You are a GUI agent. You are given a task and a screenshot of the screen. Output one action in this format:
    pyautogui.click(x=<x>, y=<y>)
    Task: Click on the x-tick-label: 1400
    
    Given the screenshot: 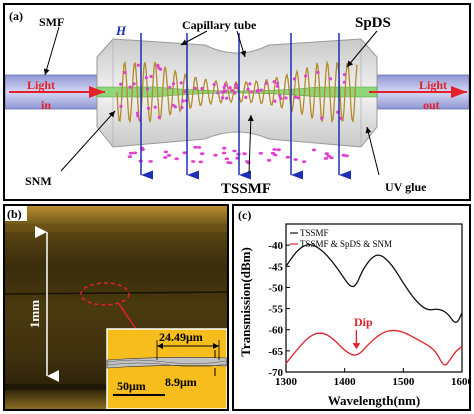 What is the action you would take?
    pyautogui.click(x=345, y=382)
    